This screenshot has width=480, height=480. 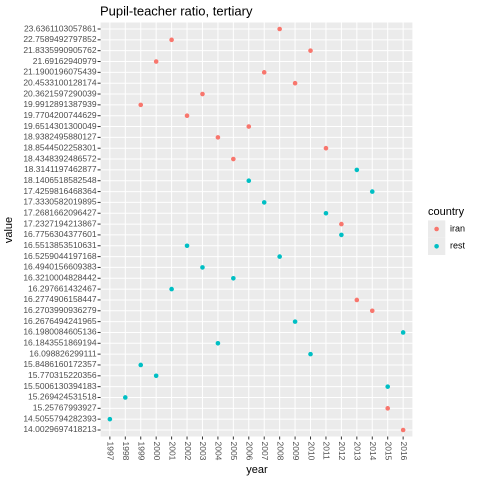 I want to click on y-tick-label: 20.3621597290039, so click(x=60, y=93).